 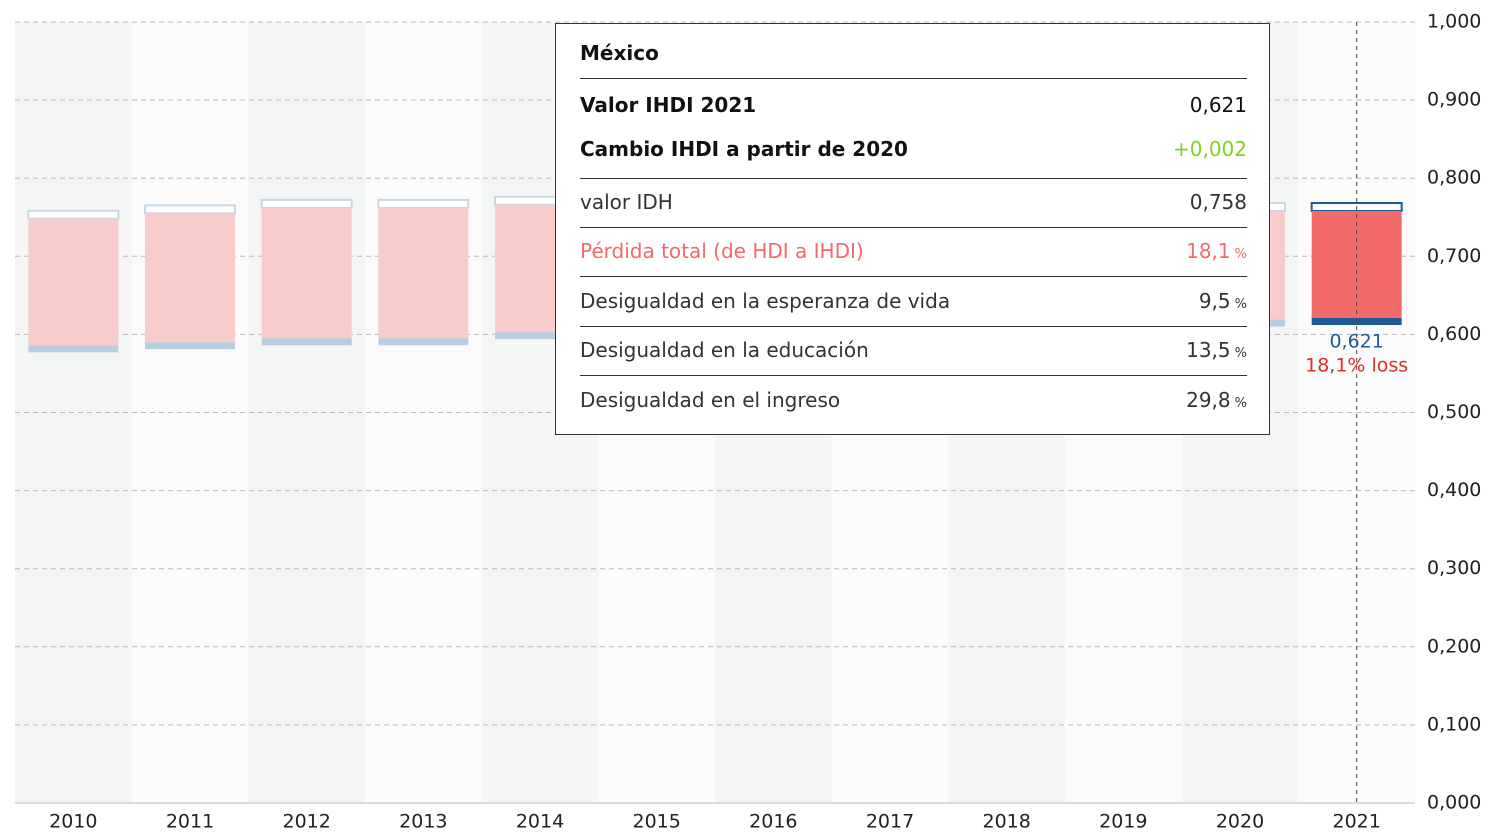 I want to click on tooltip-row: Valor IHDI 2021 0,621, so click(x=913, y=105).